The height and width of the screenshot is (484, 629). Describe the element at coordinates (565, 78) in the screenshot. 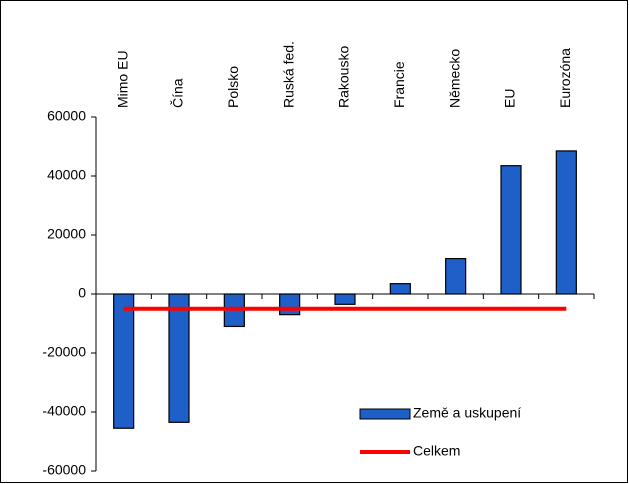

I see `x-tick-label: Eurozóna` at that location.